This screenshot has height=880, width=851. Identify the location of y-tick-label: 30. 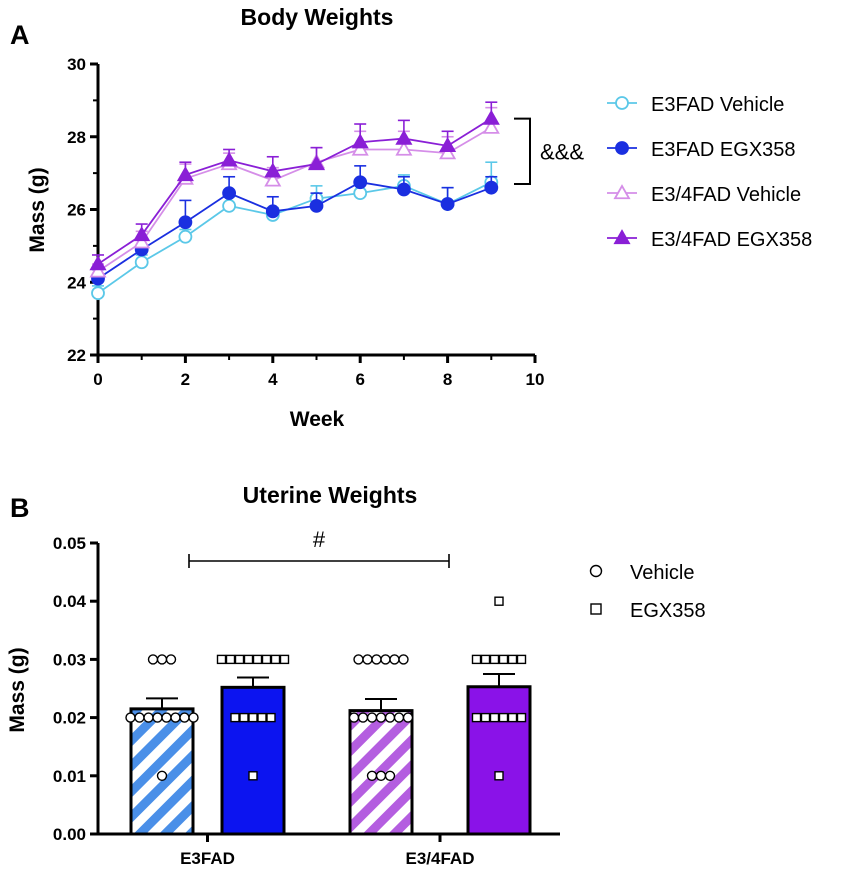
(76, 64).